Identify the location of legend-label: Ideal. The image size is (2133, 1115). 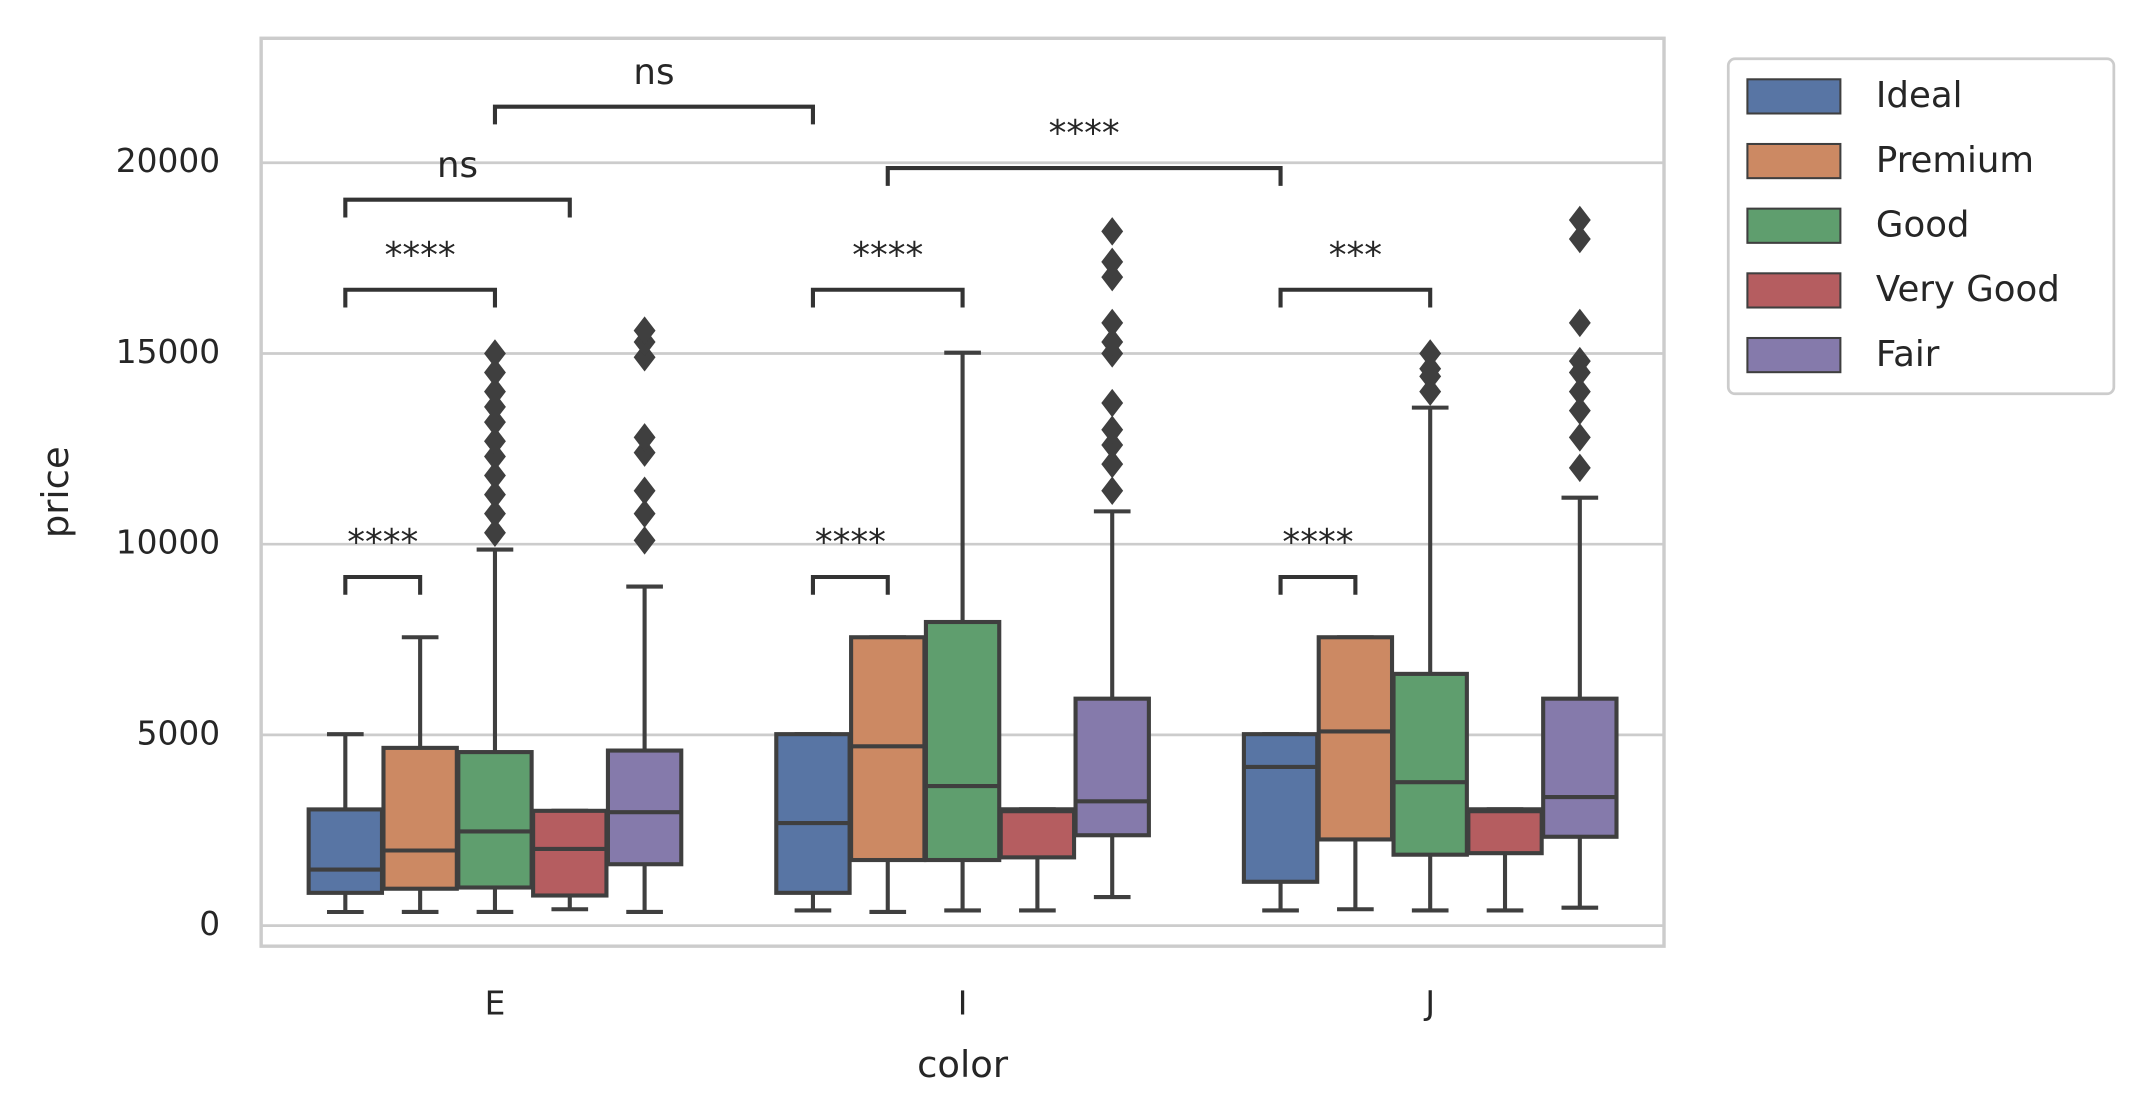
(1919, 95).